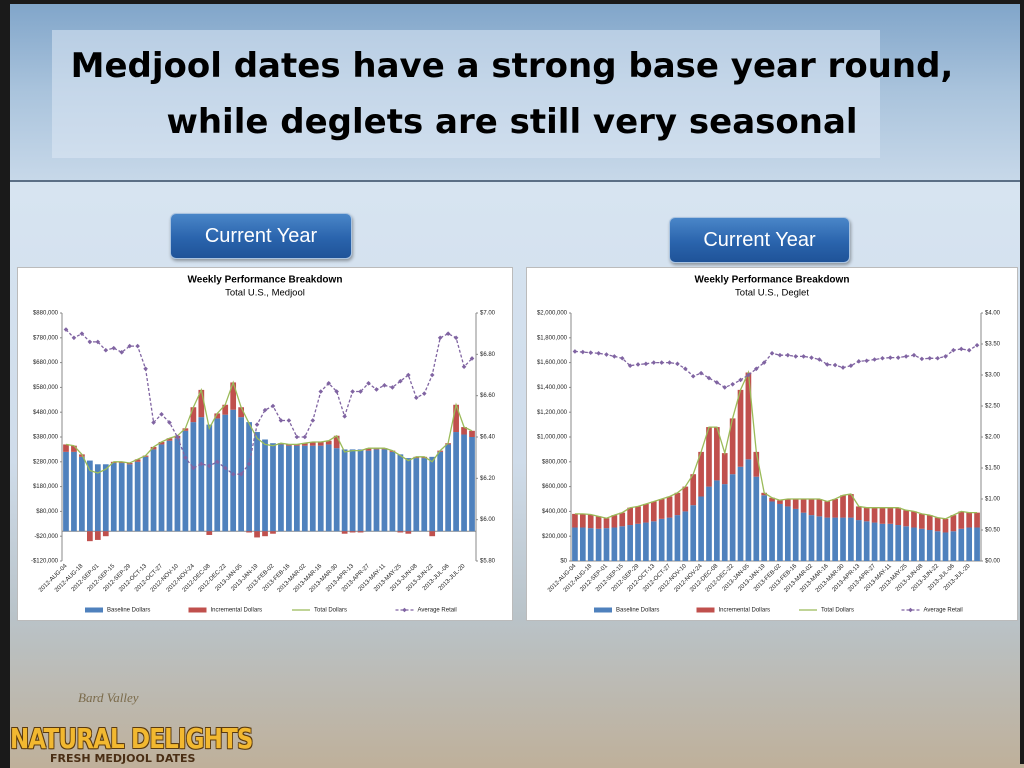  I want to click on y2-tick-label: $5.80, so click(488, 562).